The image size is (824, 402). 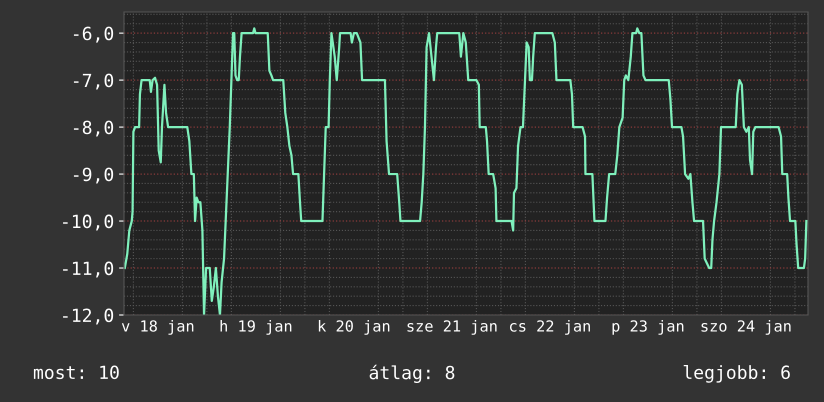 I want to click on y-tick-label: -12,0, so click(x=88, y=316).